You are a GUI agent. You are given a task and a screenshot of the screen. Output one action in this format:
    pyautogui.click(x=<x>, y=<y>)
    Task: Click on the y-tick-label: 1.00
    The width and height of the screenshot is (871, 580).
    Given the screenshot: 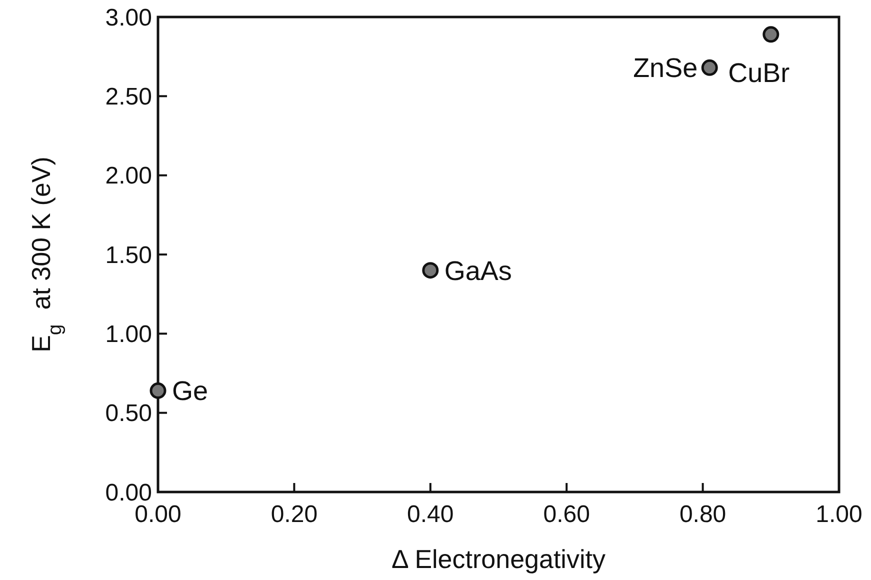 What is the action you would take?
    pyautogui.click(x=128, y=334)
    